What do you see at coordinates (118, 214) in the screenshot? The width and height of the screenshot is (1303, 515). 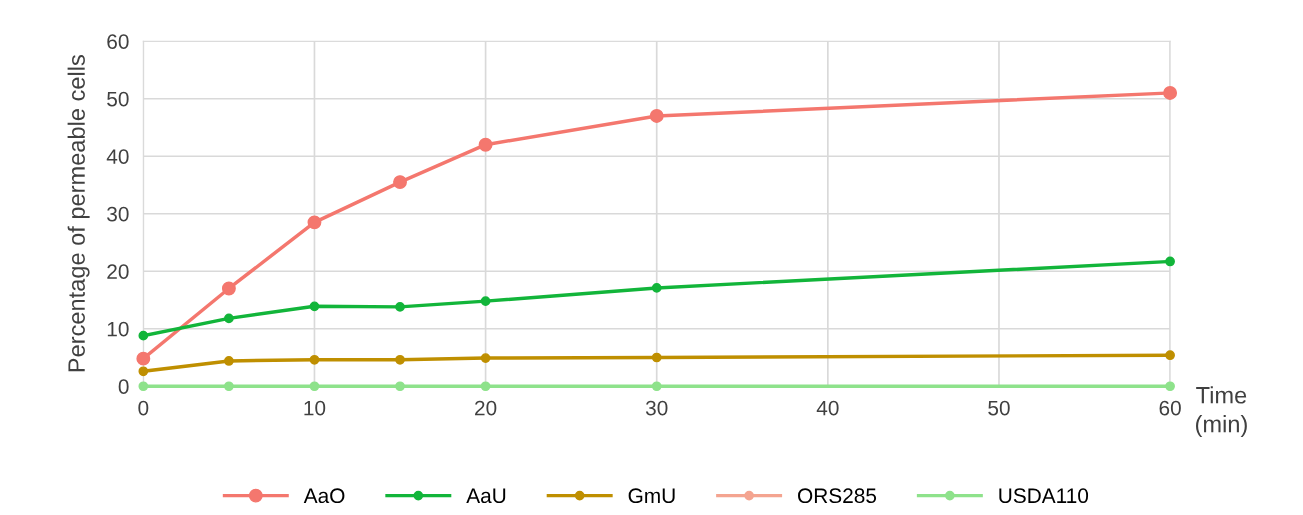 I see `y-tick-label: 30` at bounding box center [118, 214].